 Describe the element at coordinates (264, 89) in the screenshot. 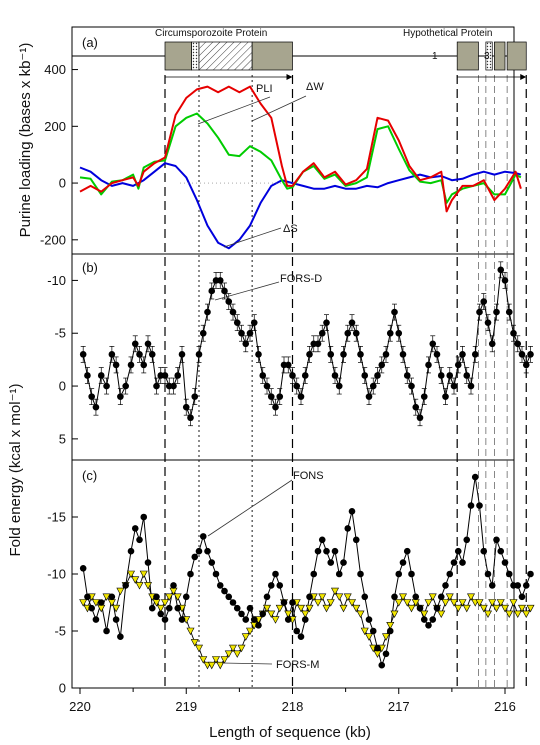

I see `annotation-pli: PLI` at that location.